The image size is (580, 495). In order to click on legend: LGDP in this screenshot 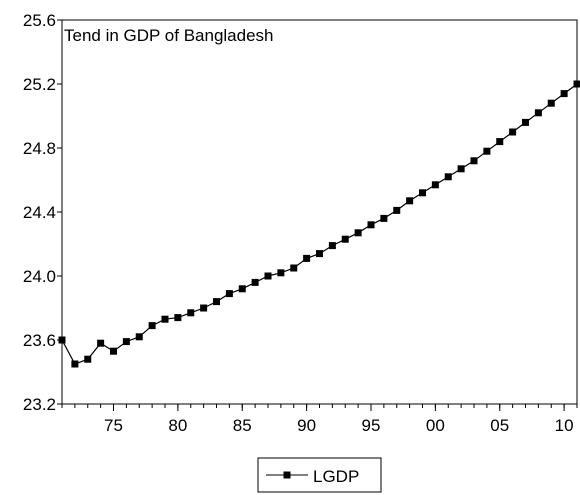, I will do `click(319, 475)`.